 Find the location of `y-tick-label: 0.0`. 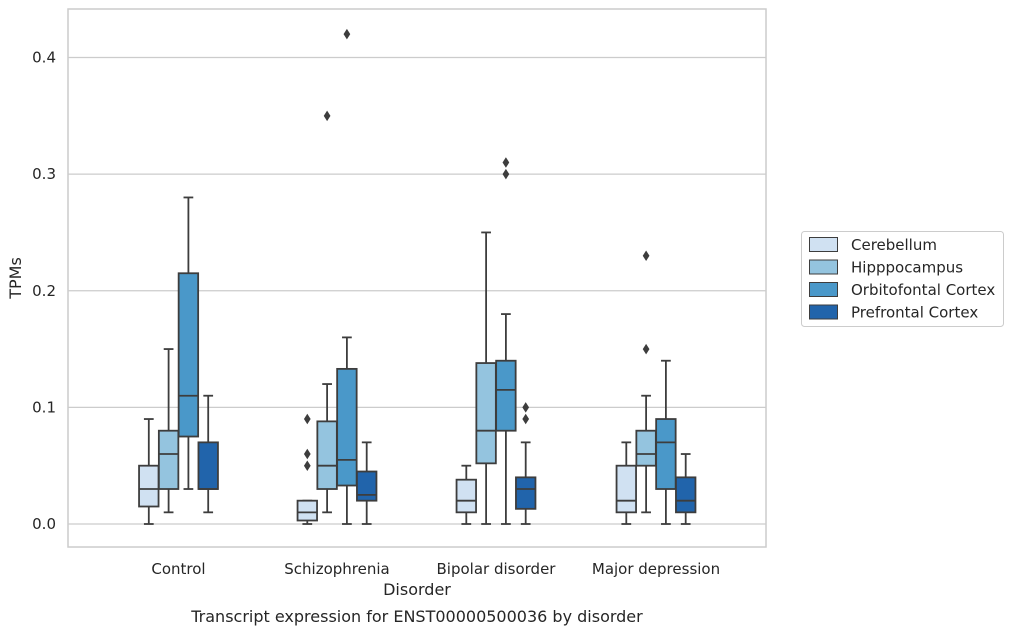

y-tick-label: 0.0 is located at coordinates (44, 524).